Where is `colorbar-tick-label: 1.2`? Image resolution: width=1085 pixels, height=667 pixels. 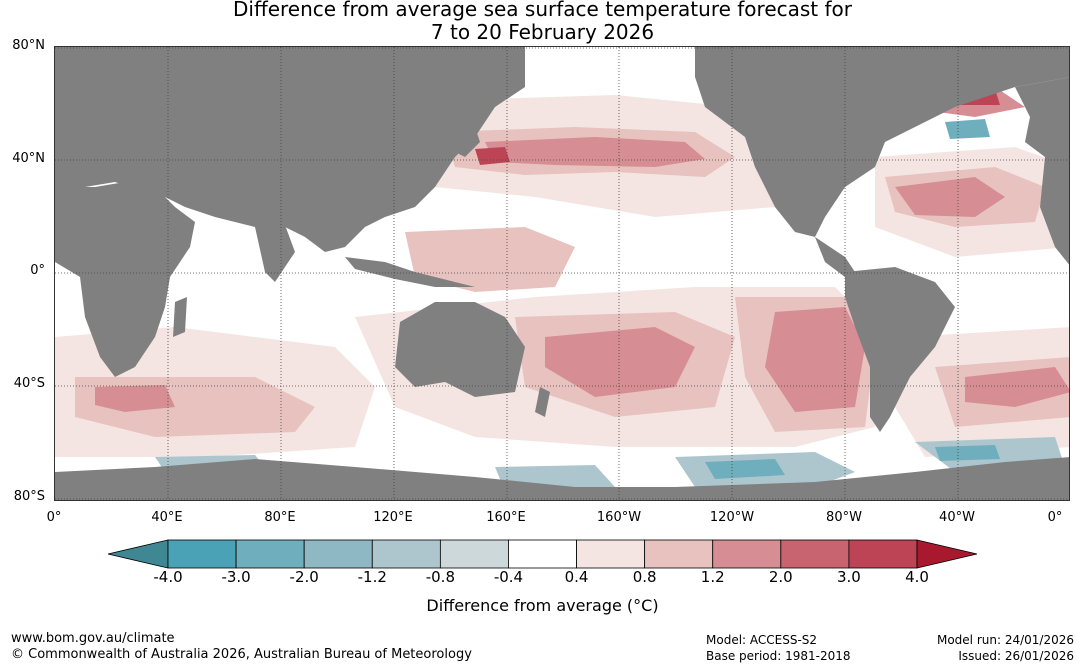 colorbar-tick-label: 1.2 is located at coordinates (712, 577).